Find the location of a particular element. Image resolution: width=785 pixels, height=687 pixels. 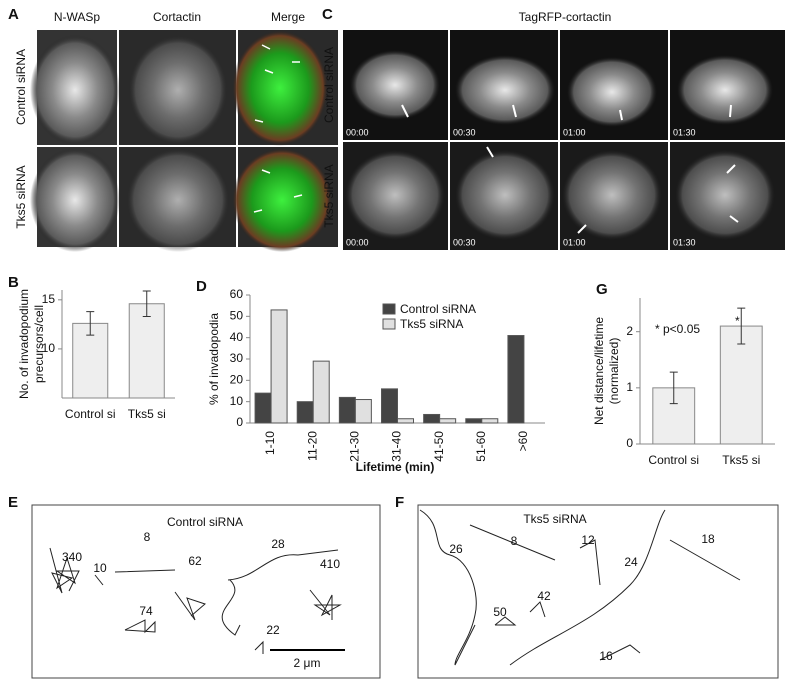

y-tick-label: 1 is located at coordinates (629, 387).